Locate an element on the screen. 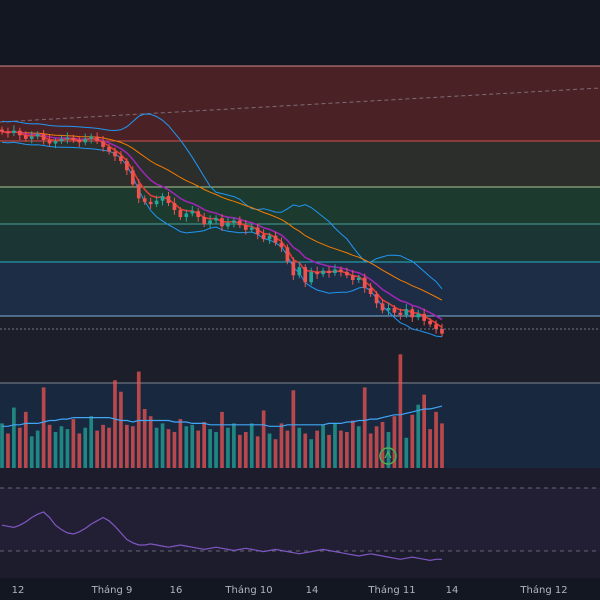 The height and width of the screenshot is (600, 600). x-tick-label: 14 is located at coordinates (312, 590).